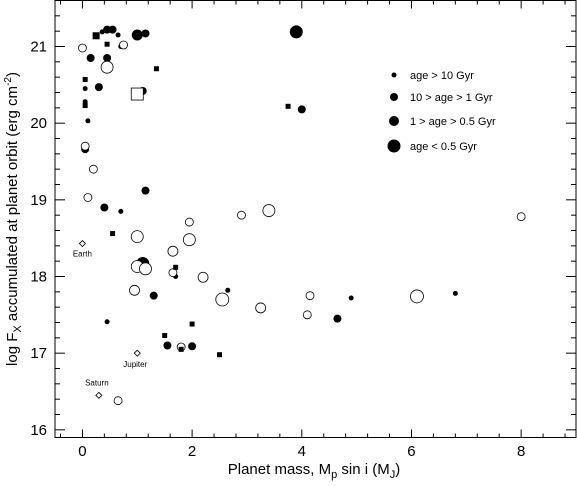 The width and height of the screenshot is (577, 486). What do you see at coordinates (38, 430) in the screenshot?
I see `y-tick-label: 16` at bounding box center [38, 430].